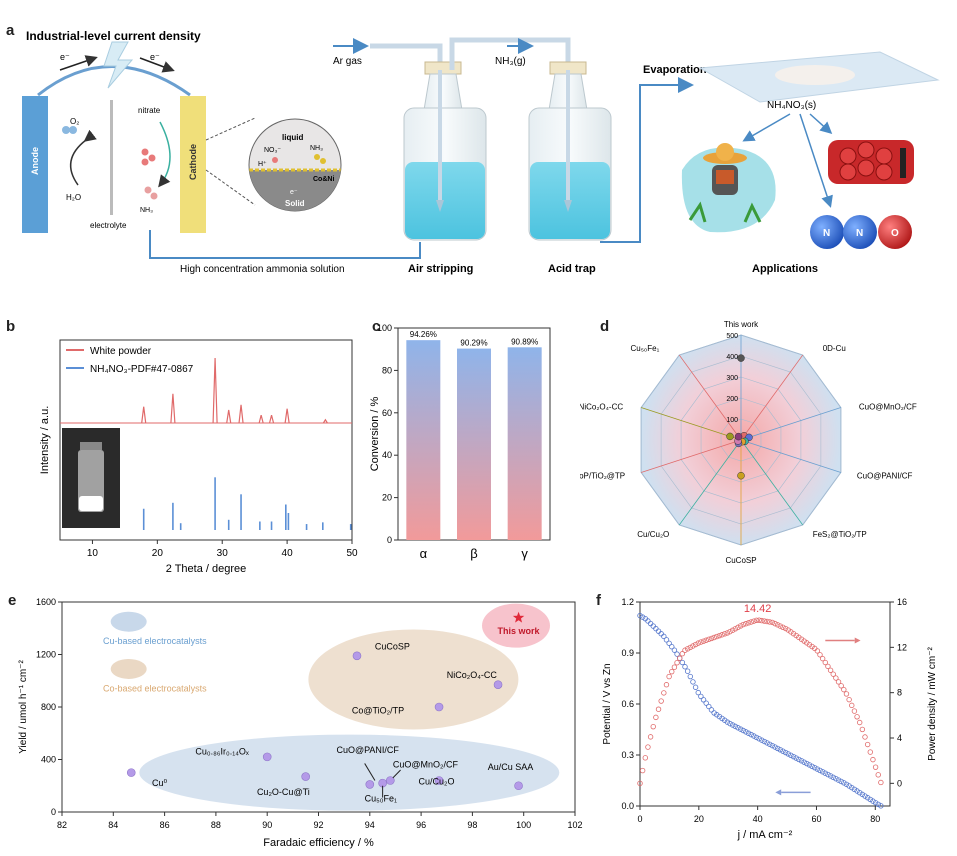  What do you see at coordinates (871, 162) in the screenshot?
I see `dynamite-icon` at bounding box center [871, 162].